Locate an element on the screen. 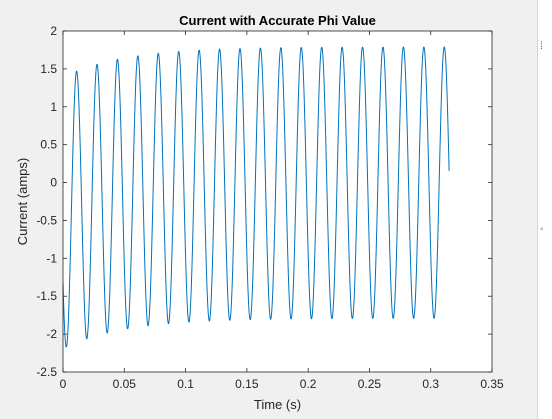 Image resolution: width=552 pixels, height=419 pixels. x-tick-label: 0.05 is located at coordinates (125, 384).